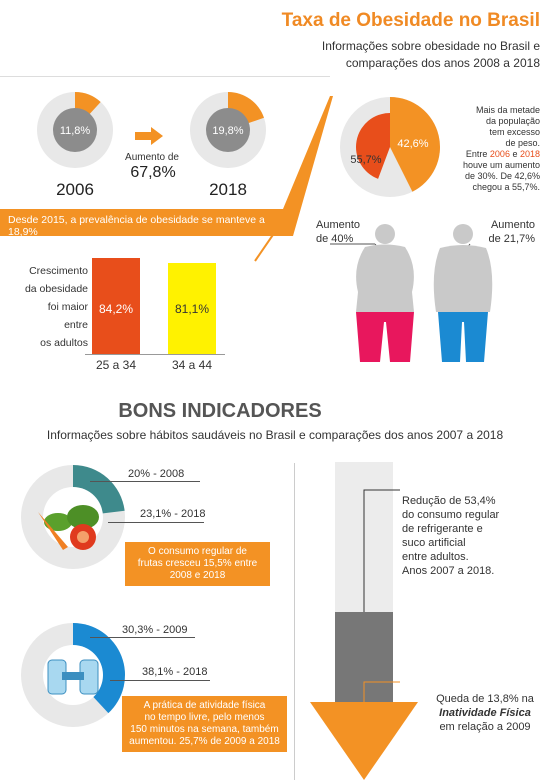 Image resolution: width=550 pixels, height=780 pixels. I want to click on box-line: O consumo regular de, so click(197, 551).